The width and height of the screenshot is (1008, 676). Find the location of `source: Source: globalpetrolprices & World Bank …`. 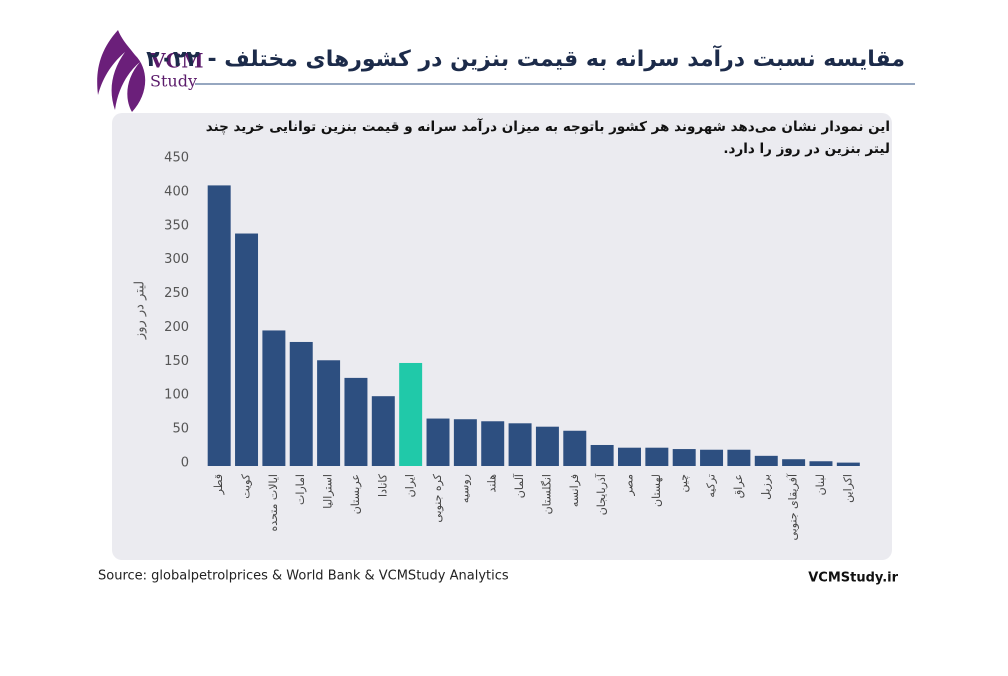

source: Source: globalpetrolprices & World Bank … is located at coordinates (303, 576).